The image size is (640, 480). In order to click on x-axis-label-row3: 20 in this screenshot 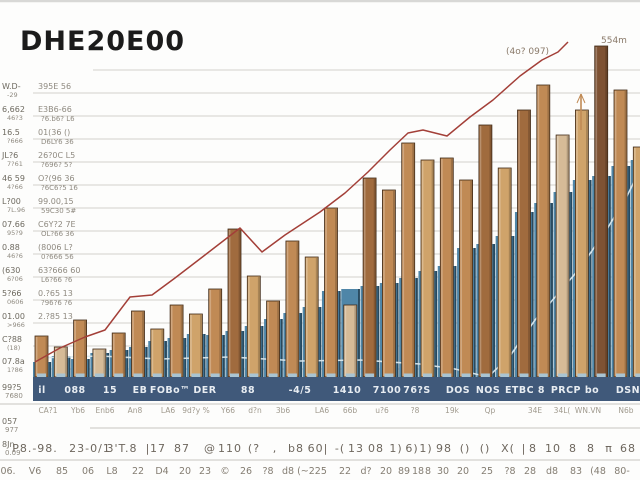, I will do `click(386, 471)`.